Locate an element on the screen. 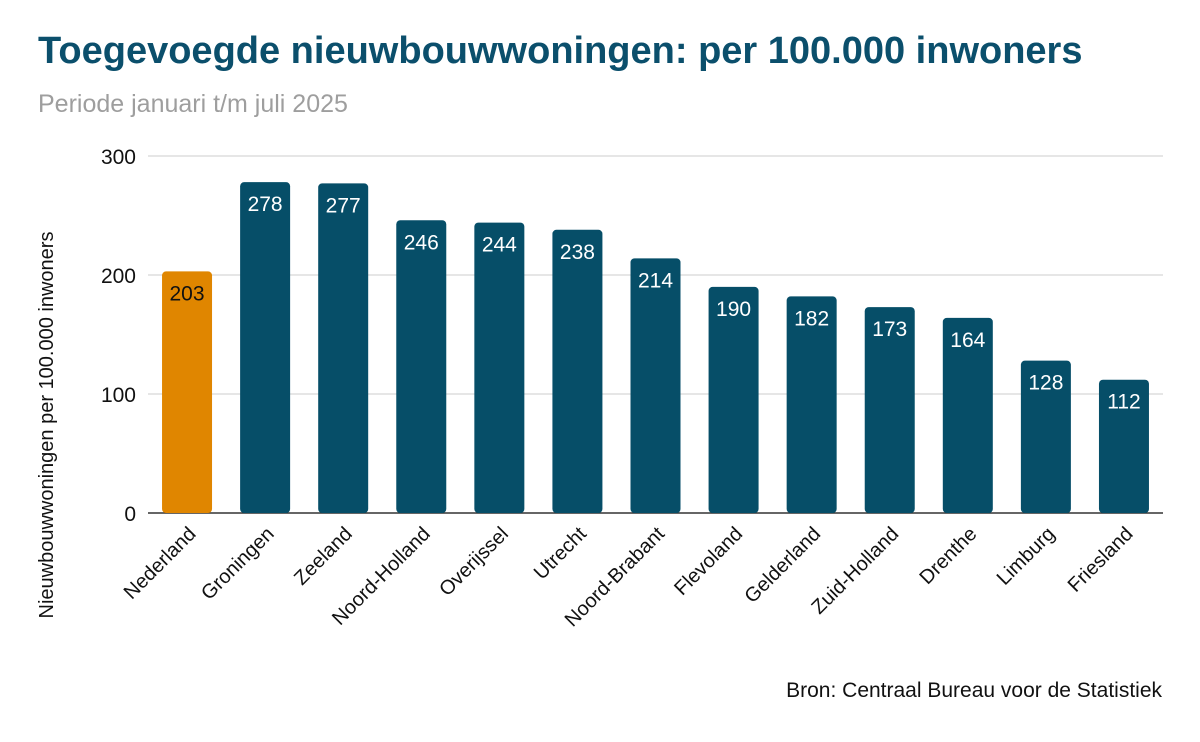  x-tick-label: Drenthe is located at coordinates (948, 556).